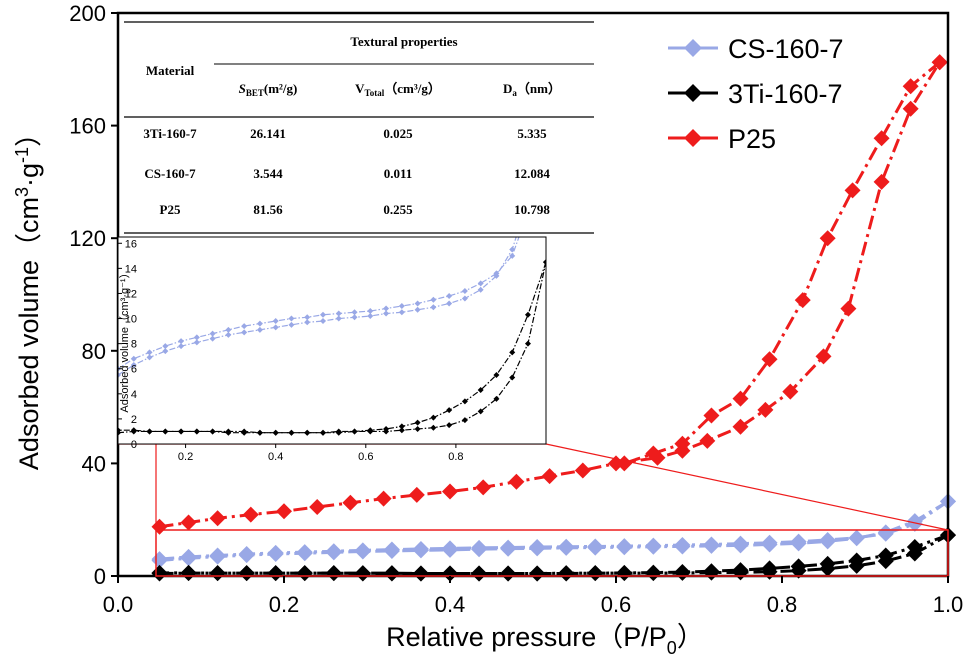 The height and width of the screenshot is (661, 969). Describe the element at coordinates (170, 133) in the screenshot. I see `table-cell-material: 3Ti-160-7` at that location.